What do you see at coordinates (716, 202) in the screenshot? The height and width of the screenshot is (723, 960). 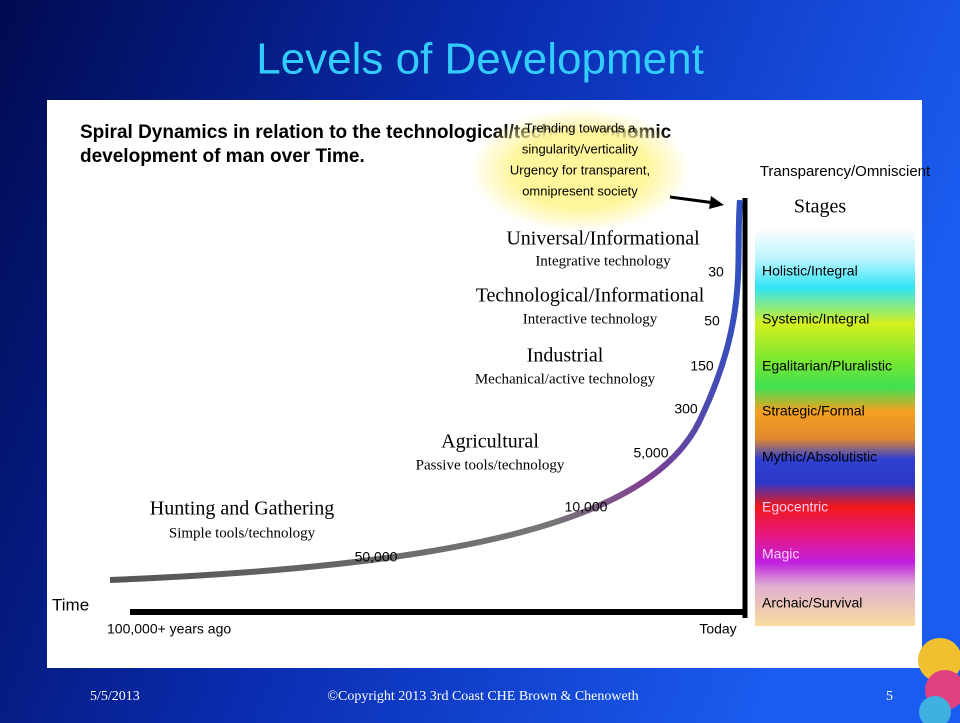 I see `arrow-head` at bounding box center [716, 202].